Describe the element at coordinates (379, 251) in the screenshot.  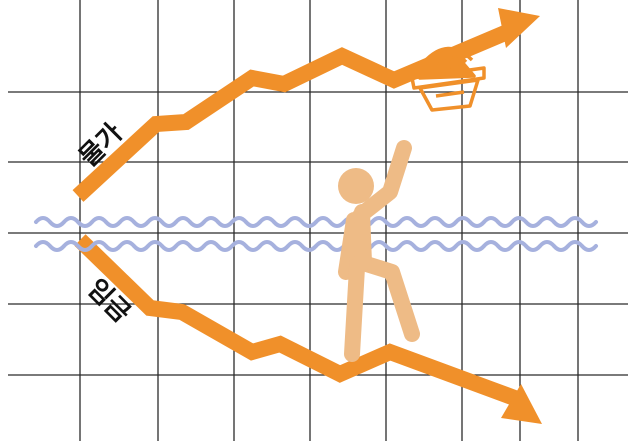
I see `drowning-person-icon` at that location.